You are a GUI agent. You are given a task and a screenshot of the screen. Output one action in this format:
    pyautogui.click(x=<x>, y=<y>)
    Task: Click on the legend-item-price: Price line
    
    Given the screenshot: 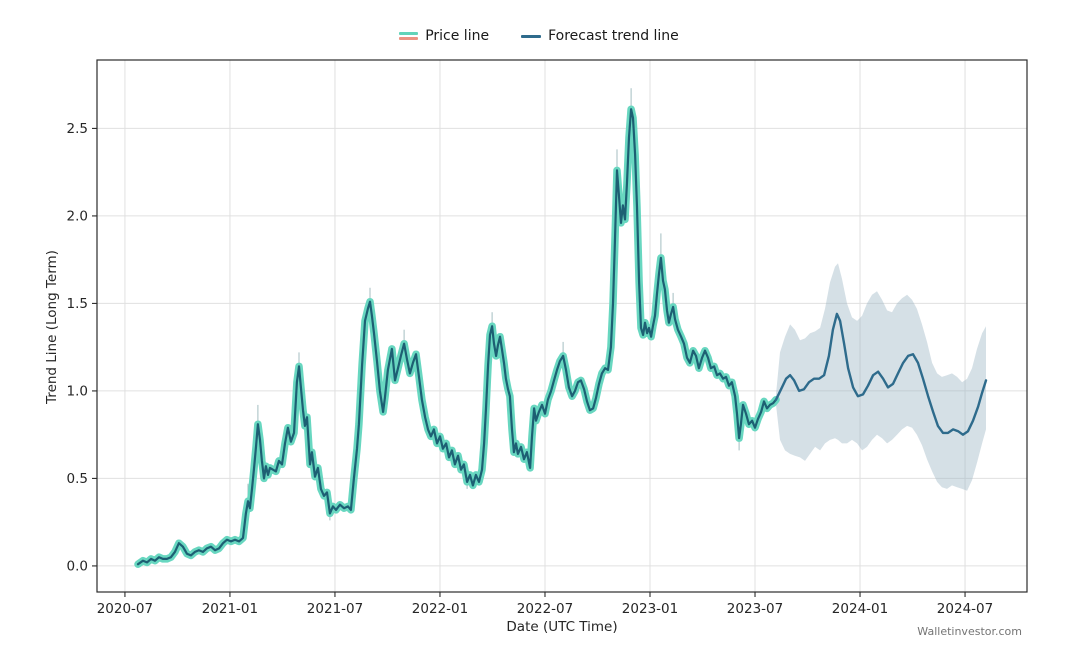 What is the action you would take?
    pyautogui.click(x=444, y=36)
    